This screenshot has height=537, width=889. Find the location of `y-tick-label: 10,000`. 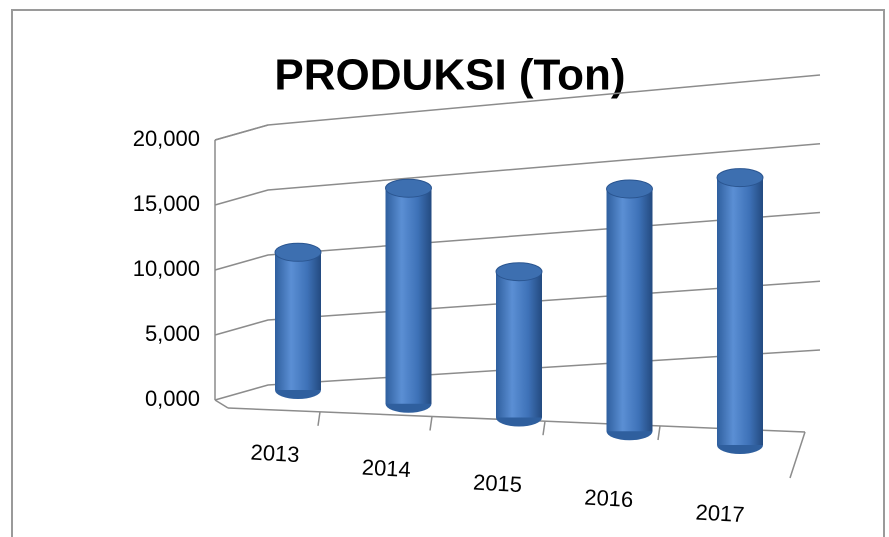

y-tick-label: 10,000 is located at coordinates (166, 268).